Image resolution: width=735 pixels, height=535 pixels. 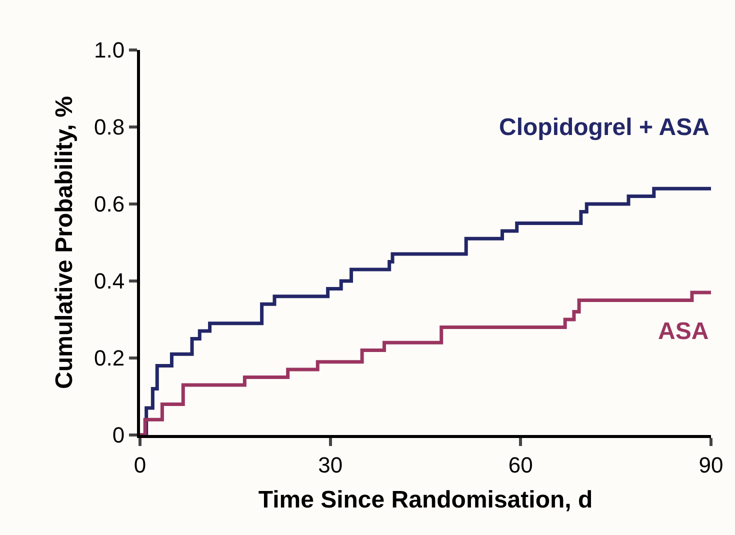 What do you see at coordinates (330, 465) in the screenshot?
I see `x-tick-label: 30` at bounding box center [330, 465].